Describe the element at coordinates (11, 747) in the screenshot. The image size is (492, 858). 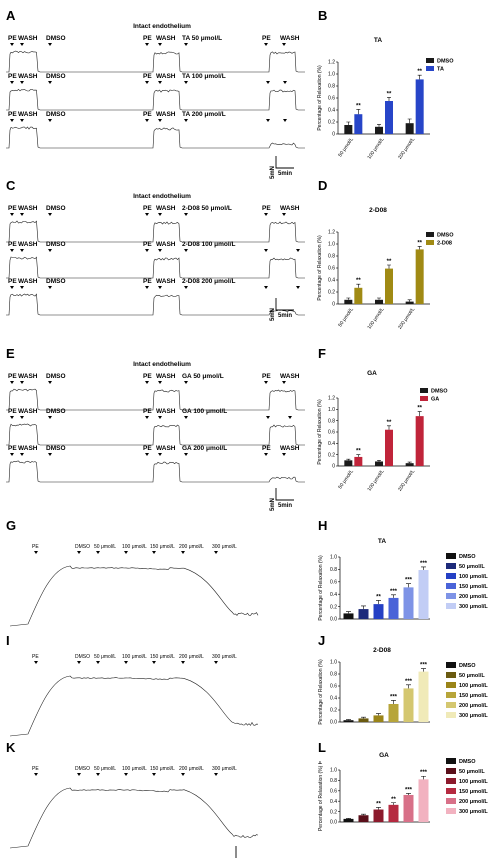
I see `panel-letter-k: K` at that location.